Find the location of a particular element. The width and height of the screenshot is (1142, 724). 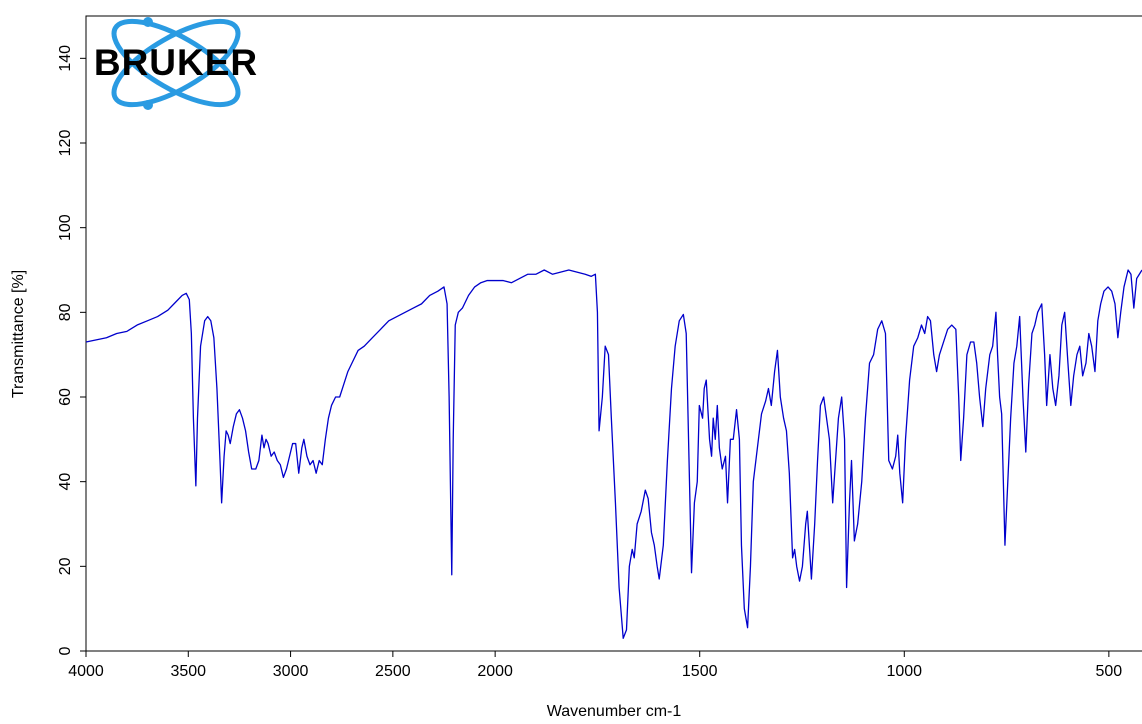

logo-text: BRUKER is located at coordinates (176, 62).